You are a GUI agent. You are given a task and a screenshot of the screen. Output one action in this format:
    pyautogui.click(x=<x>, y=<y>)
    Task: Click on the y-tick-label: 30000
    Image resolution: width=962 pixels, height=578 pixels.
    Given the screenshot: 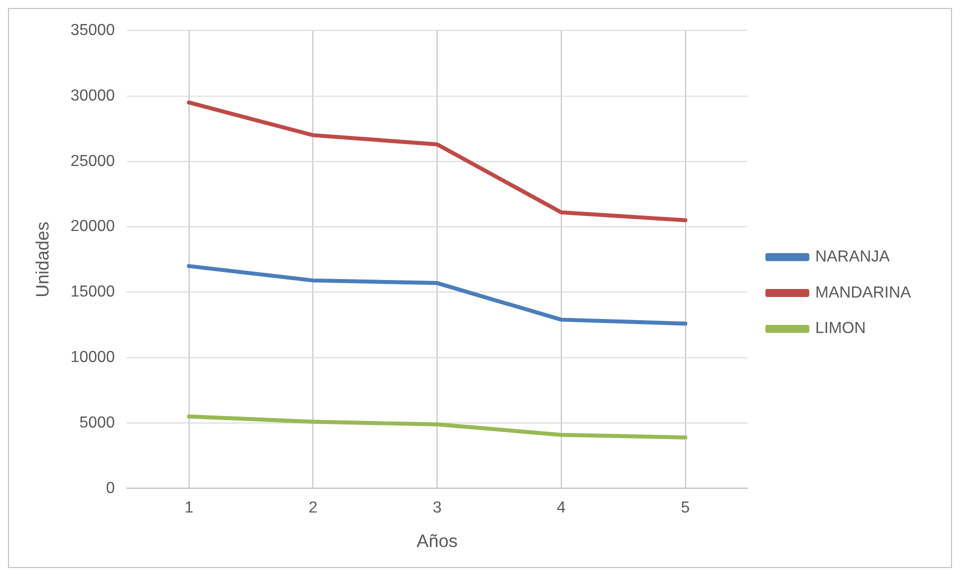 What is the action you would take?
    pyautogui.click(x=92, y=95)
    